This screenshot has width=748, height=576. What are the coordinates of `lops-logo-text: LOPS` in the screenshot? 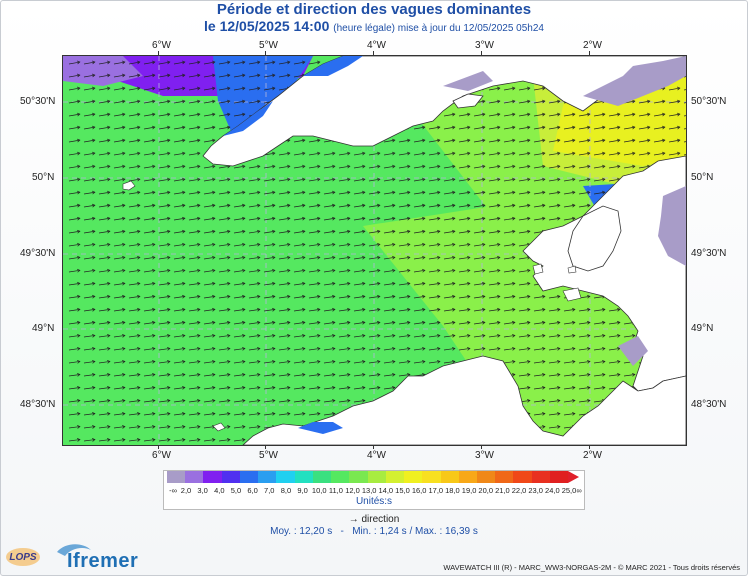 It's located at (23, 557).